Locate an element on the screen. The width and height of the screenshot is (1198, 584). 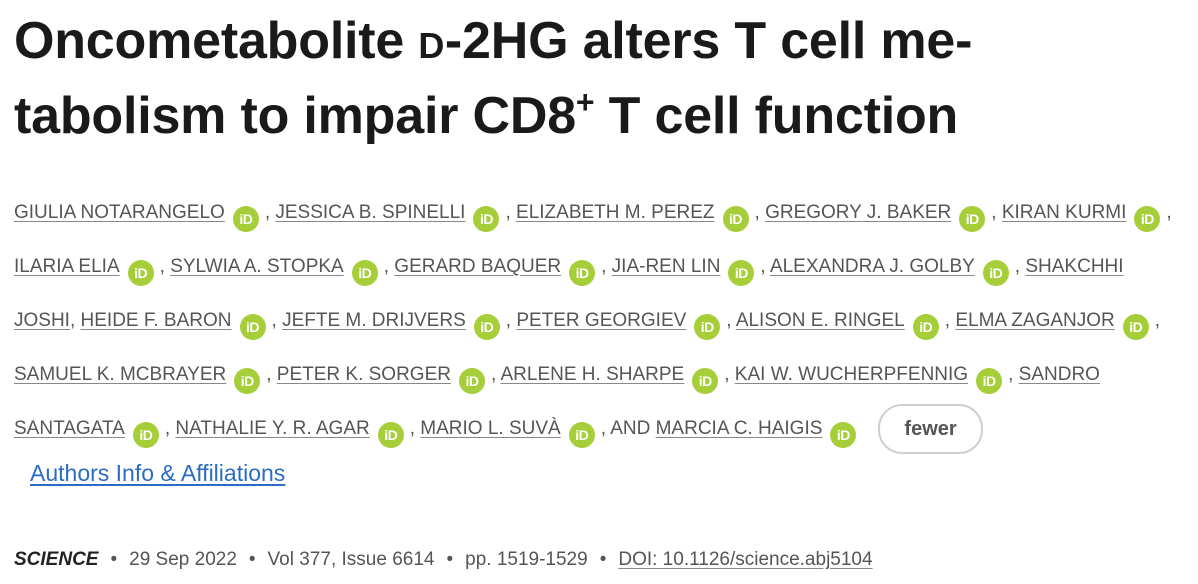
author-name: JEFTE M. DRIJVERS is located at coordinates (374, 320).